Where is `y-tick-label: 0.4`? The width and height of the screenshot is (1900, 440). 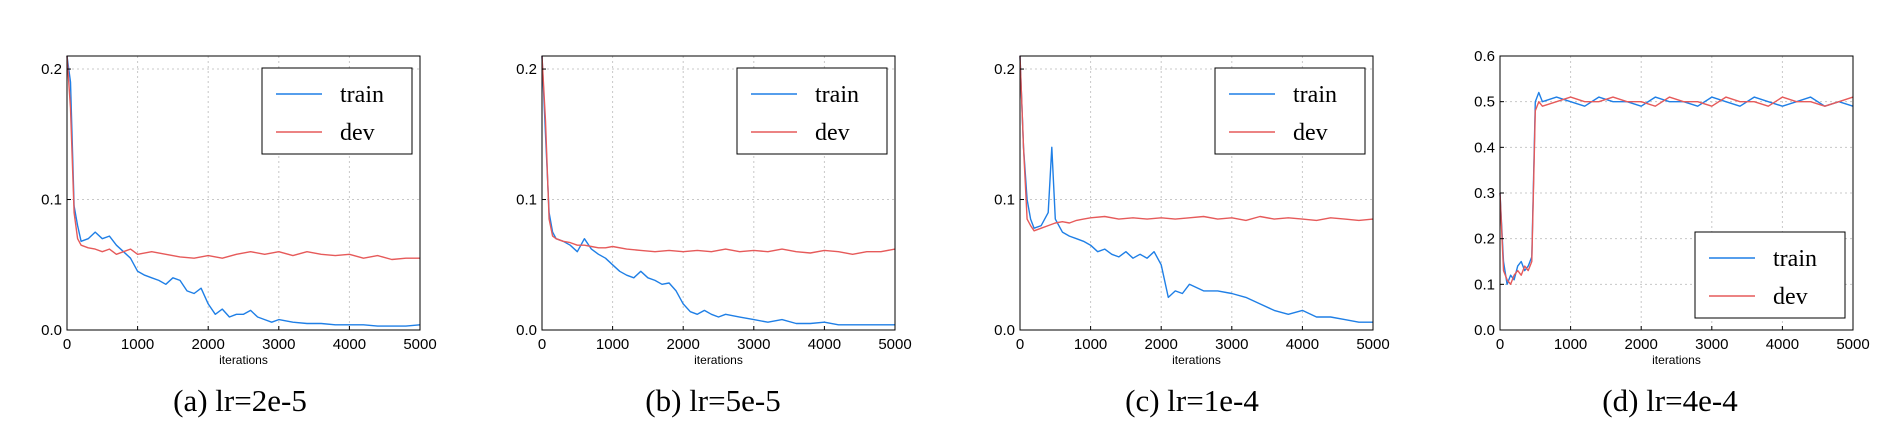
y-tick-label: 0.4 is located at coordinates (1484, 147).